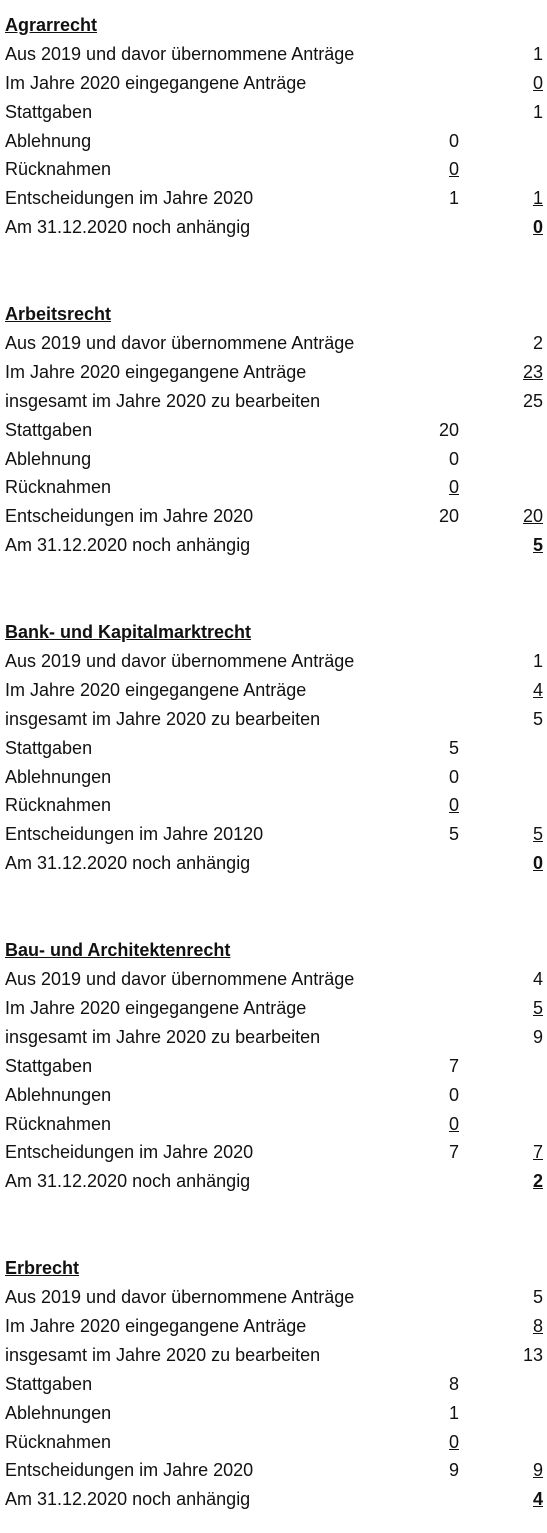 Image resolution: width=547 pixels, height=1533 pixels. I want to click on data-row: Im Jahre 2020 eingegangene Anträge 4, so click(273, 690).